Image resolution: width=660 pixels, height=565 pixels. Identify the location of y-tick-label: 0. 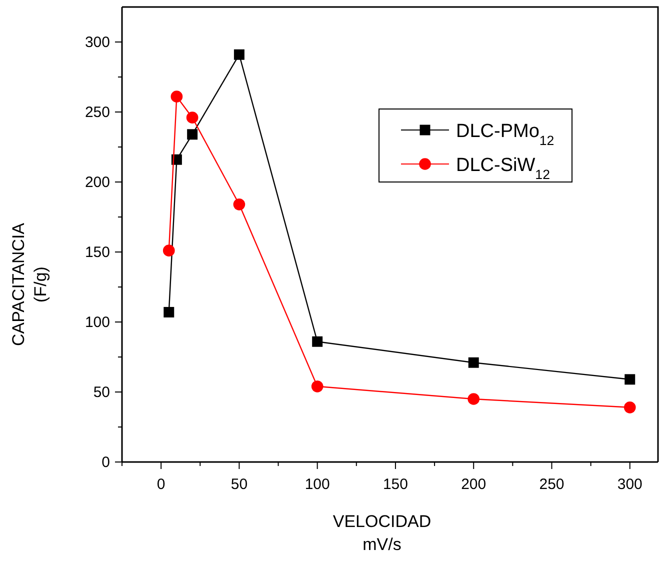
(106, 462).